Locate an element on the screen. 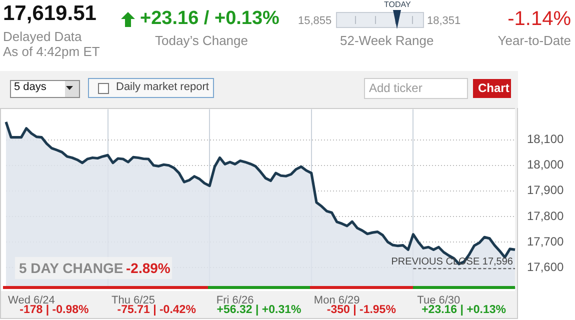 The height and width of the screenshot is (320, 575). text: +23.16 / +0.13% is located at coordinates (210, 19).